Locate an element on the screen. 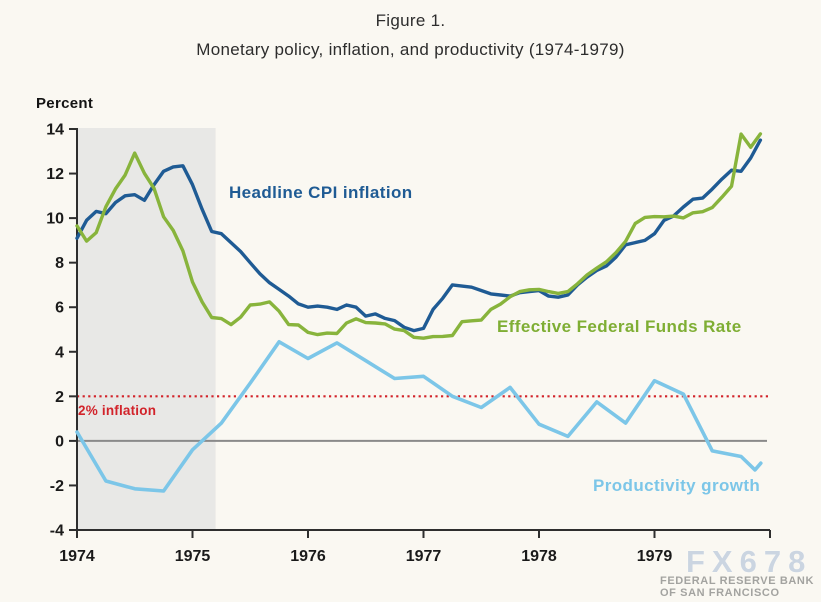  y-axis-tick-label: 12 is located at coordinates (55, 174).